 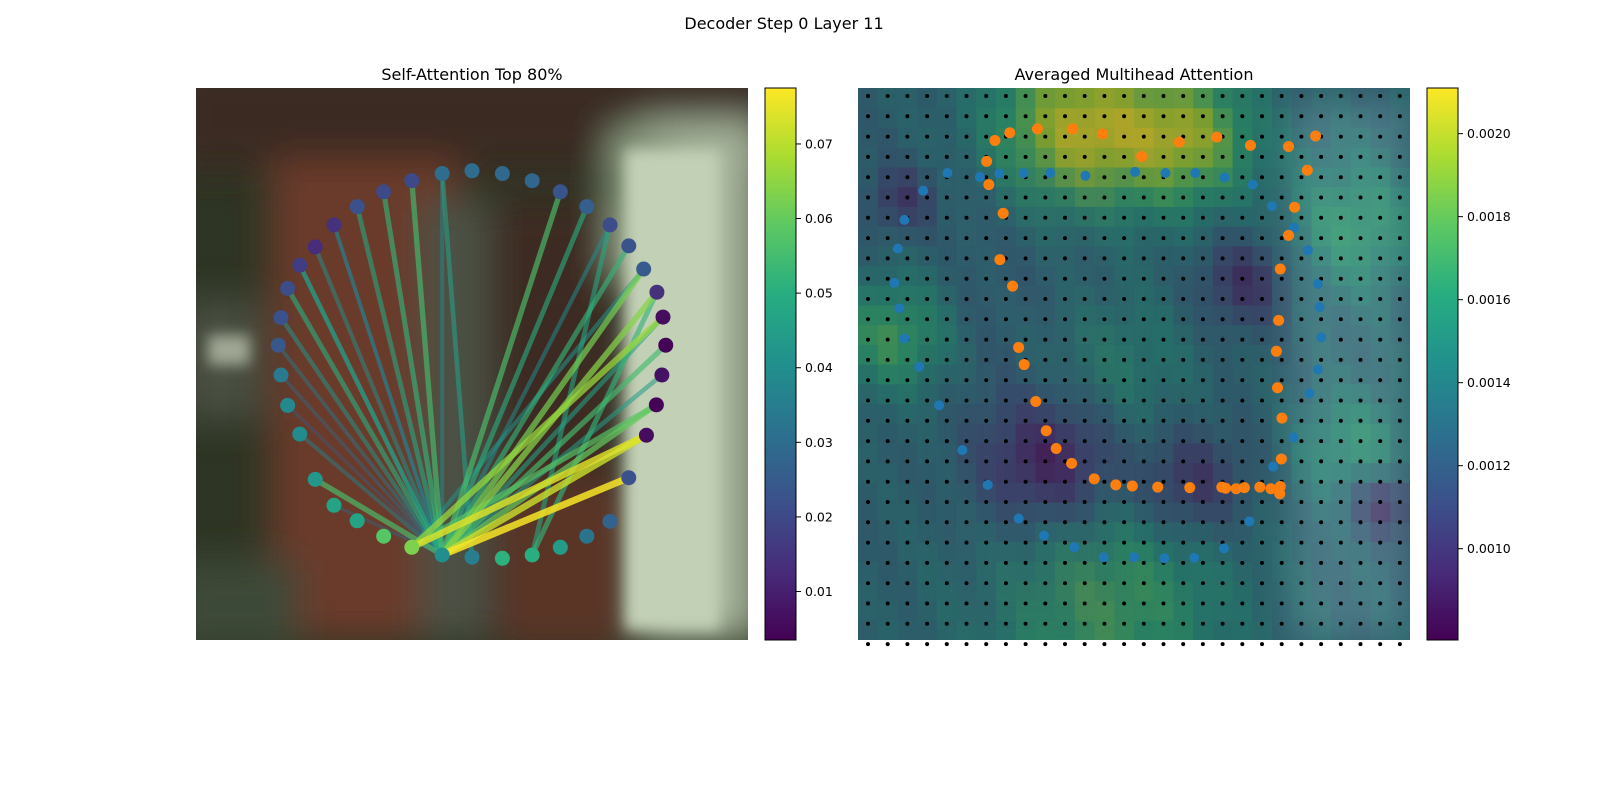 What do you see at coordinates (1489, 548) in the screenshot?
I see `colorbar-tick-label: 0.0010` at bounding box center [1489, 548].